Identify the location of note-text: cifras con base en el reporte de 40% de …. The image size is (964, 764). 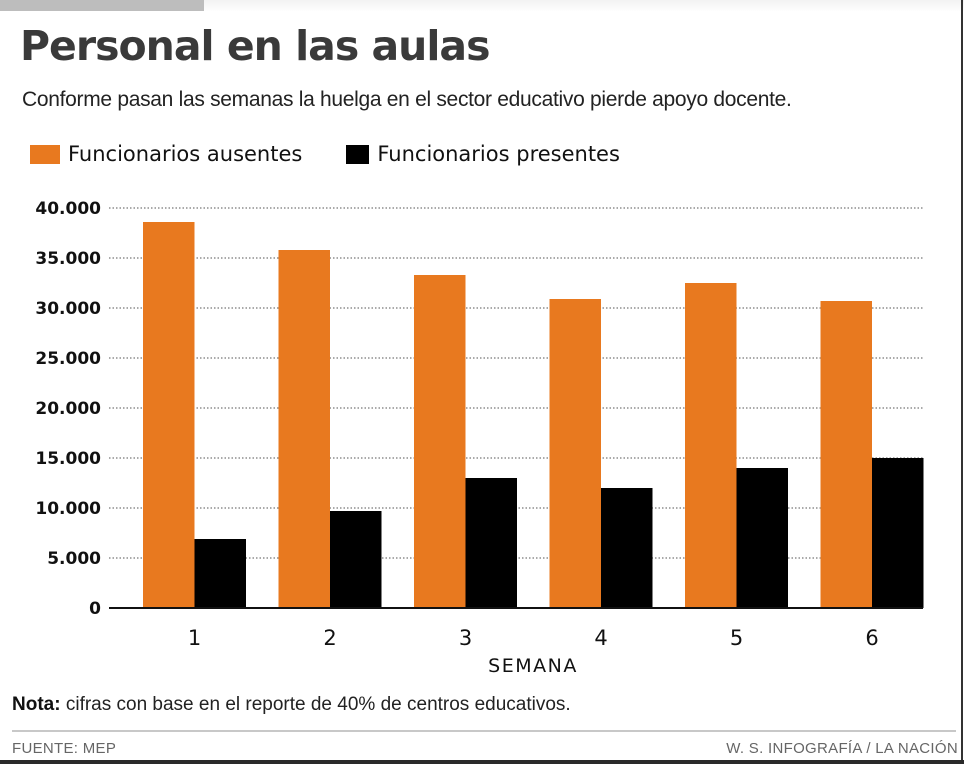
(315, 704).